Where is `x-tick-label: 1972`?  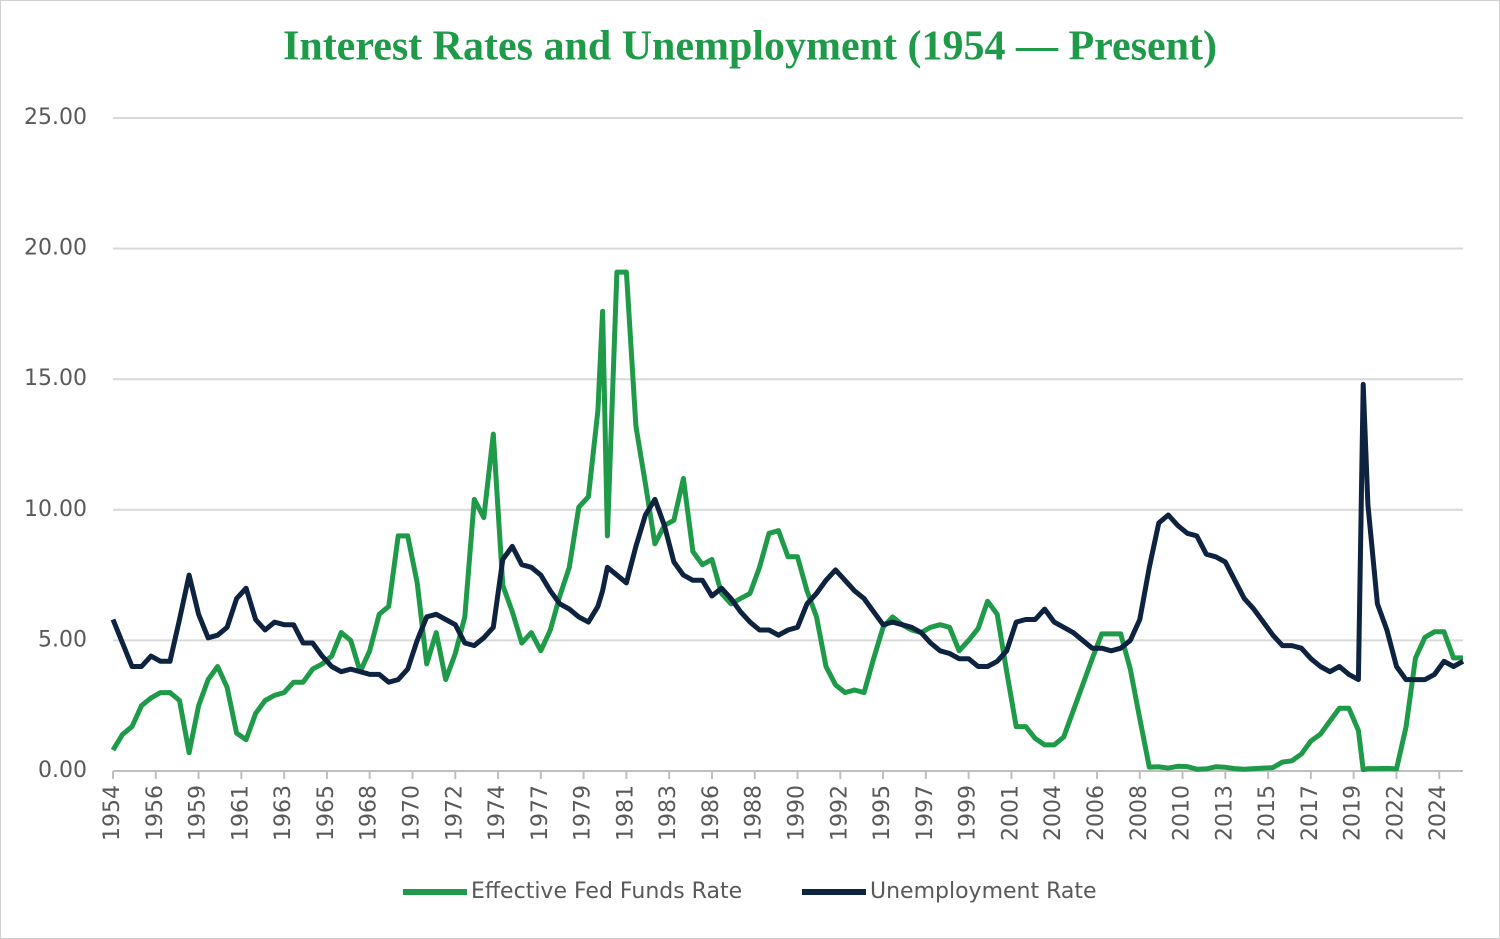
x-tick-label: 1972 is located at coordinates (454, 813).